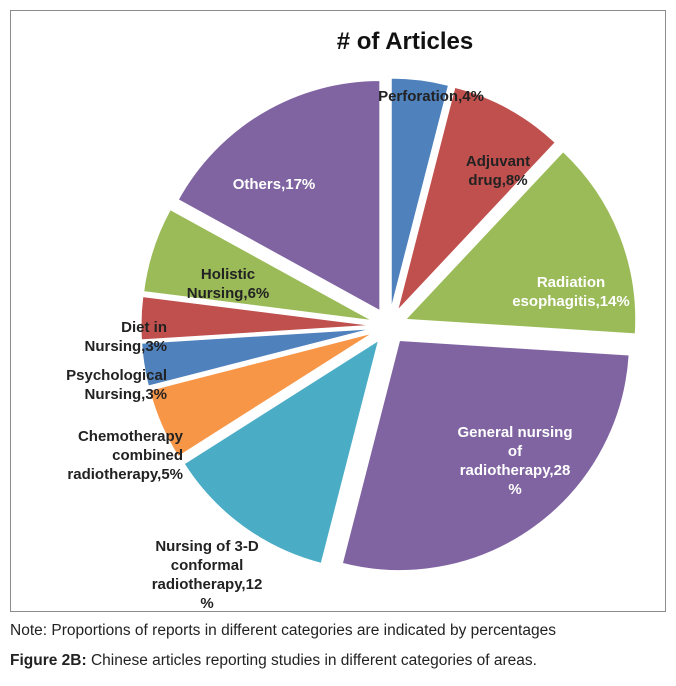 Image resolution: width=676 pixels, height=686 pixels. I want to click on figure-label: Figure 2B:, so click(48, 660).